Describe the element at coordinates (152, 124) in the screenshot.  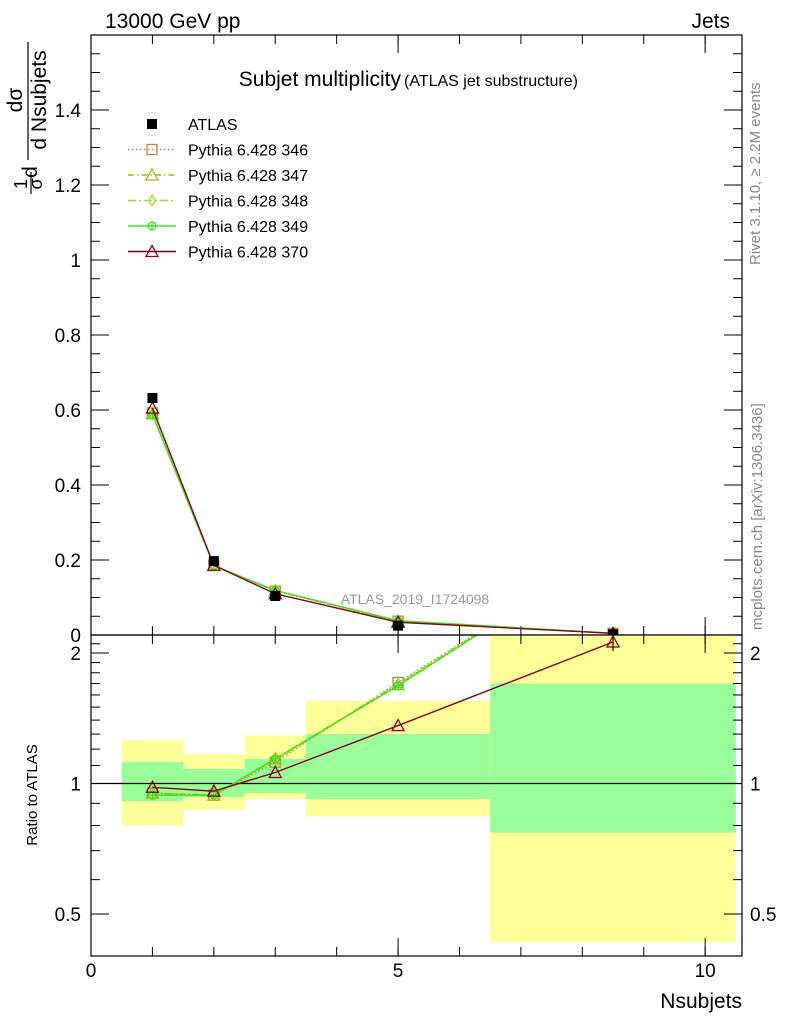
I see `legend-marker-atlas` at that location.